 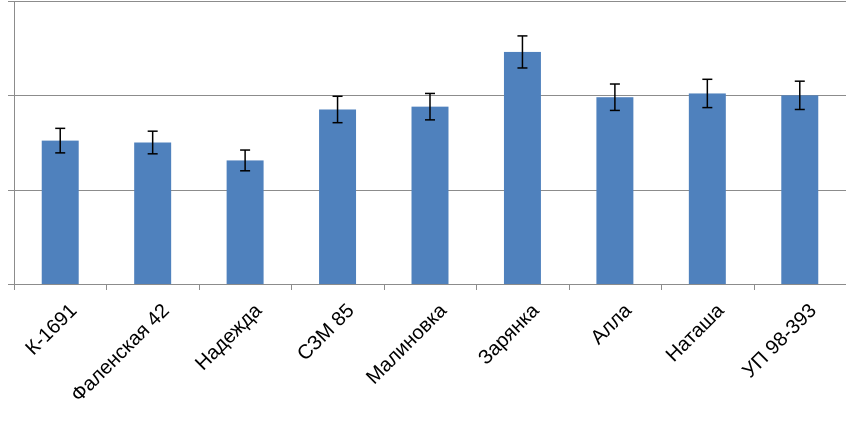 What do you see at coordinates (229, 337) in the screenshot?
I see `x-tick-label-3: Надежда` at bounding box center [229, 337].